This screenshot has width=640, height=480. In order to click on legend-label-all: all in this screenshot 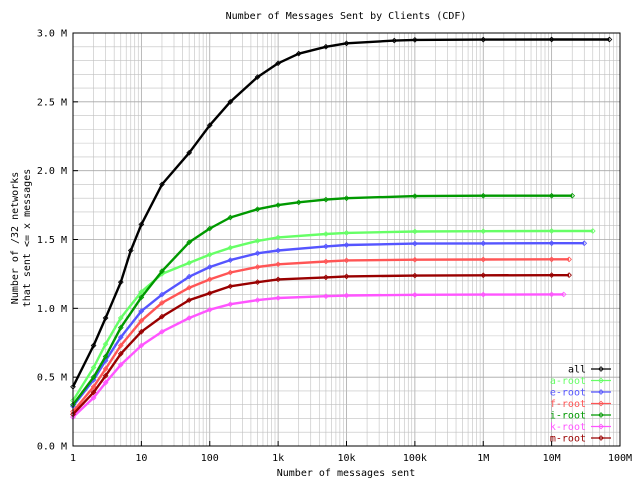, I will do `click(577, 370)`.